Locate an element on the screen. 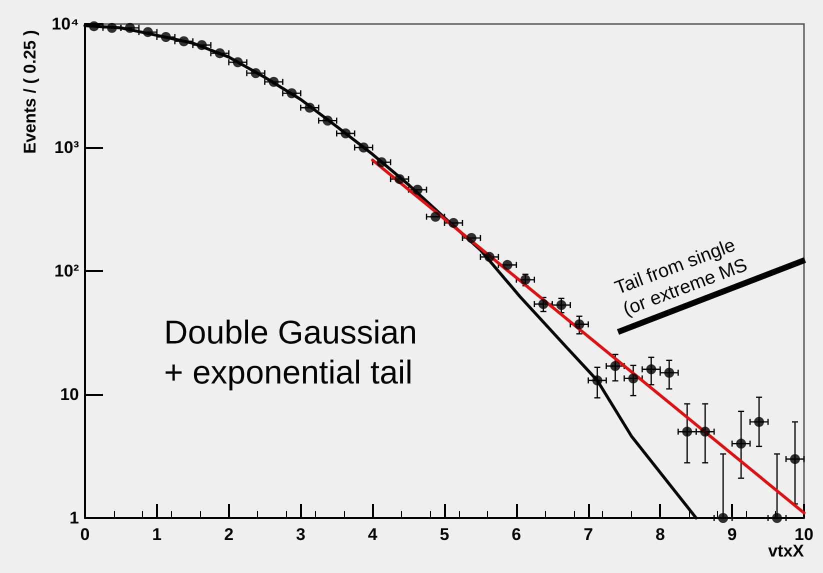 The image size is (823, 573). x-tick-label: 4 is located at coordinates (373, 534).